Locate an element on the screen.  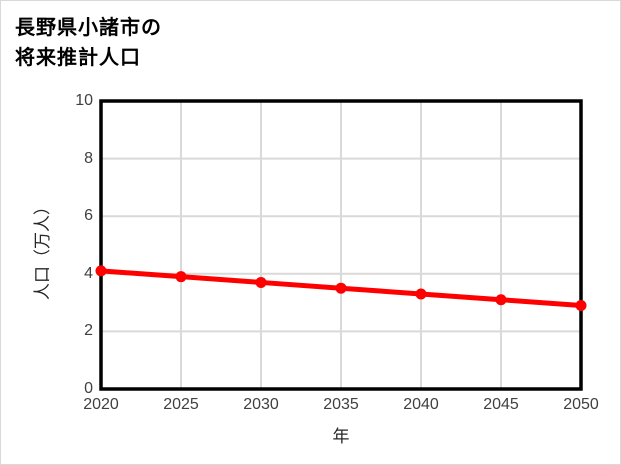
x-tick-label: 2030 is located at coordinates (261, 404).